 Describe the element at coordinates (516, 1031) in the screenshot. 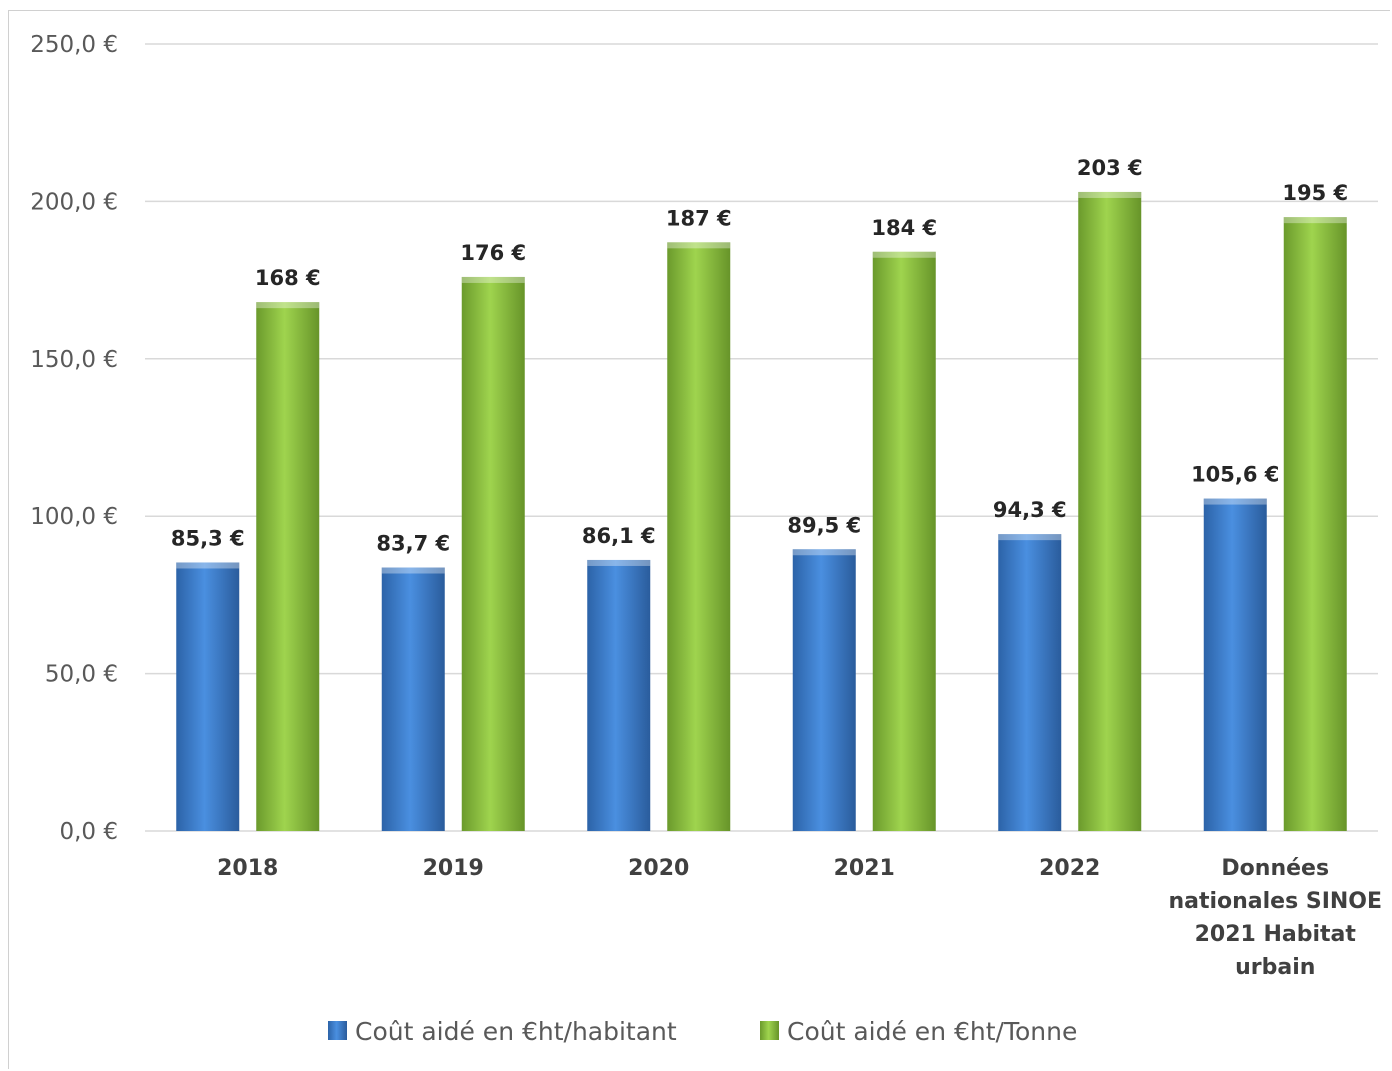

I see `legend-label: Coût aidé en €ht/habitant` at that location.